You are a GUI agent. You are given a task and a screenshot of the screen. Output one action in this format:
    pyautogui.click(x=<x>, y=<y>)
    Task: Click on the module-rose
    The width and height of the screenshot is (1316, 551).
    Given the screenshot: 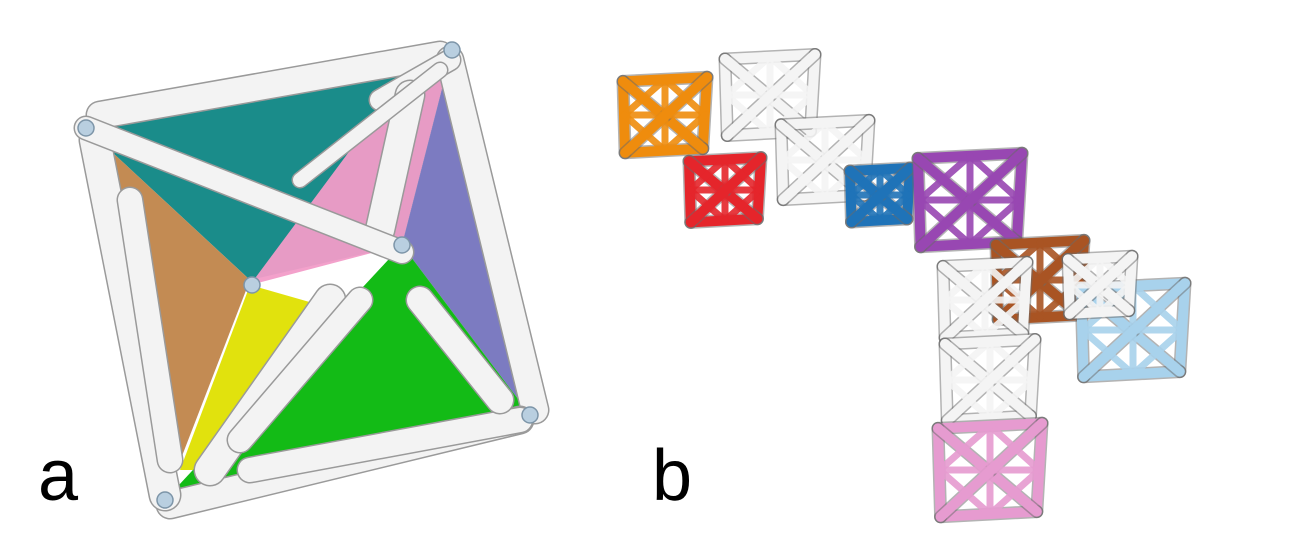 What is the action you would take?
    pyautogui.click(x=990, y=470)
    